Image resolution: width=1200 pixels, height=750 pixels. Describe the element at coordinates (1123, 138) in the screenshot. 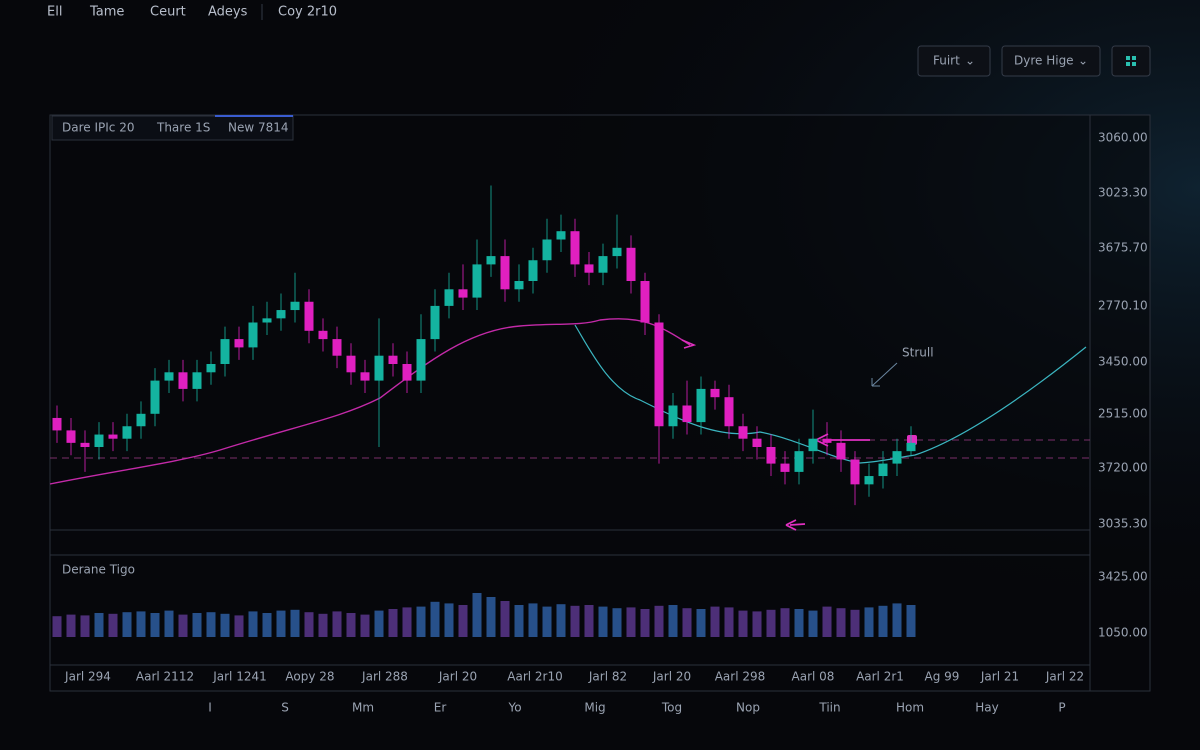

I see `price-label: 3060.00` at that location.